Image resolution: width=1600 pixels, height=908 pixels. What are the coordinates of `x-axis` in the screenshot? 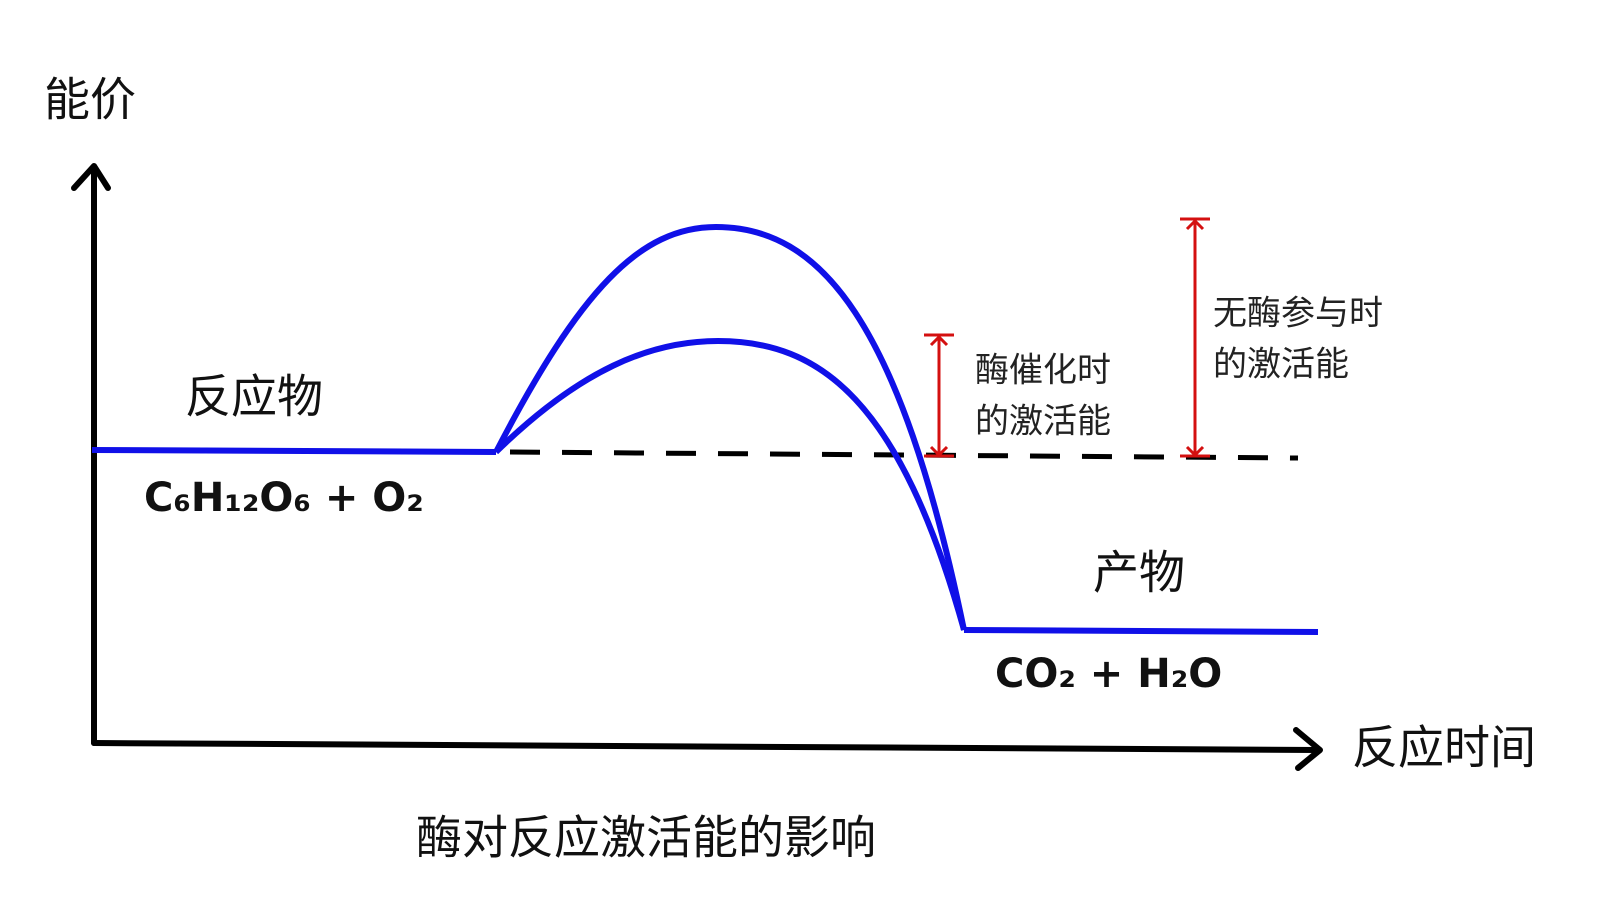 It's located at (706, 746).